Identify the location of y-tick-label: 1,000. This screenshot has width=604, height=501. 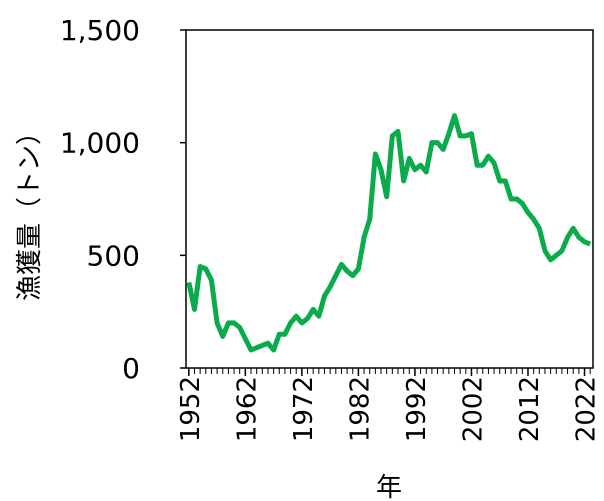
(100, 143).